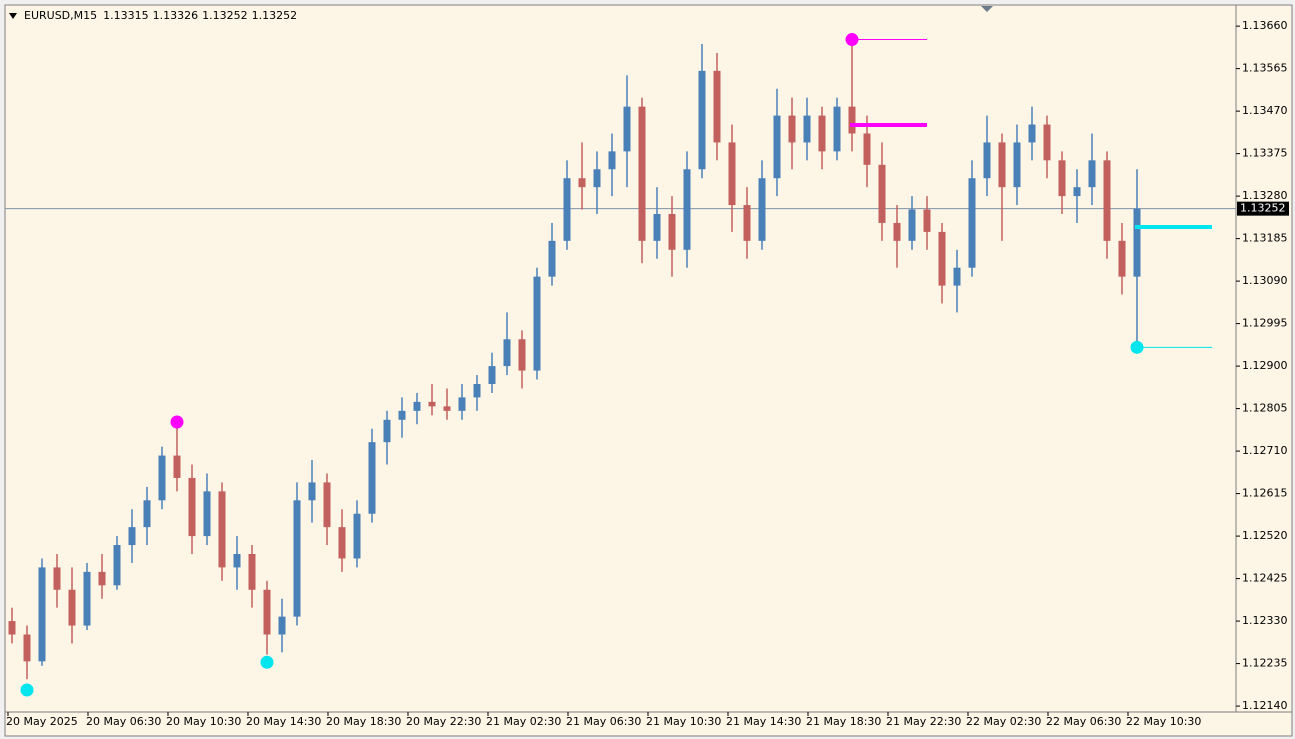  What do you see at coordinates (1163, 721) in the screenshot?
I see `x-tick-label: 22 May 10:30` at bounding box center [1163, 721].